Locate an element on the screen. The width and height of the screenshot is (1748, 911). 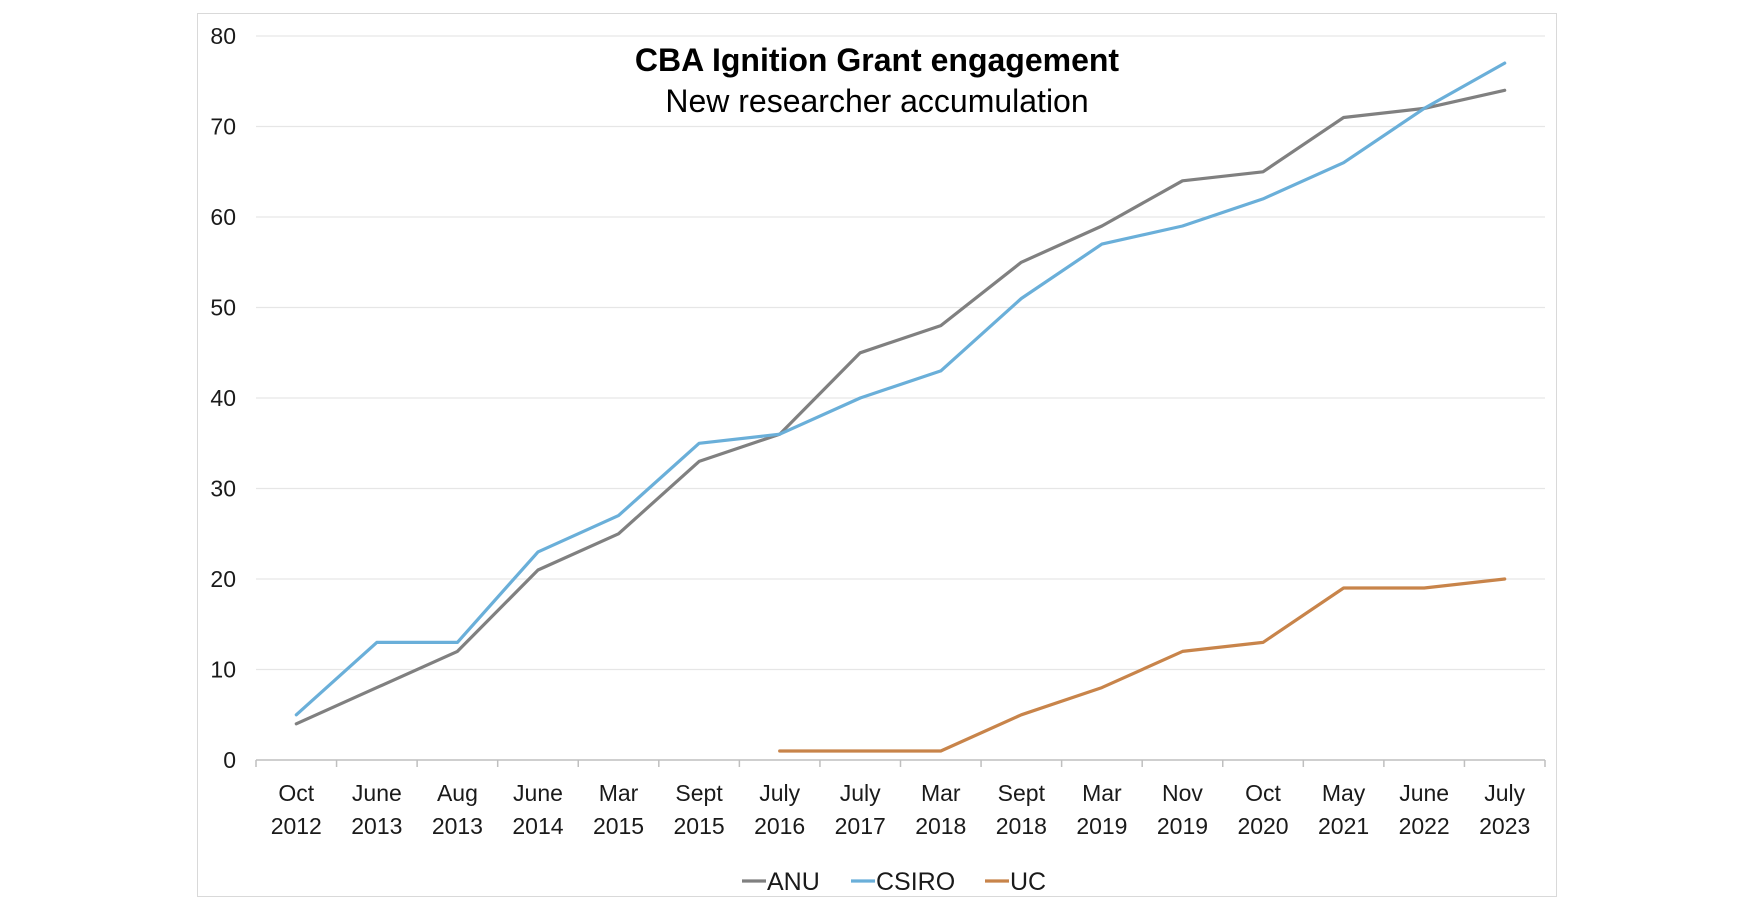
x-axis is located at coordinates (900, 763).